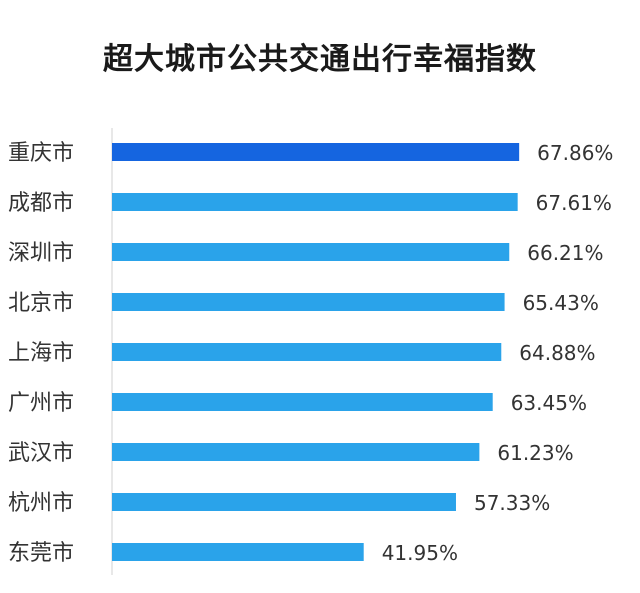 The width and height of the screenshot is (640, 593). What do you see at coordinates (575, 153) in the screenshot?
I see `value-label: 67.86%` at bounding box center [575, 153].